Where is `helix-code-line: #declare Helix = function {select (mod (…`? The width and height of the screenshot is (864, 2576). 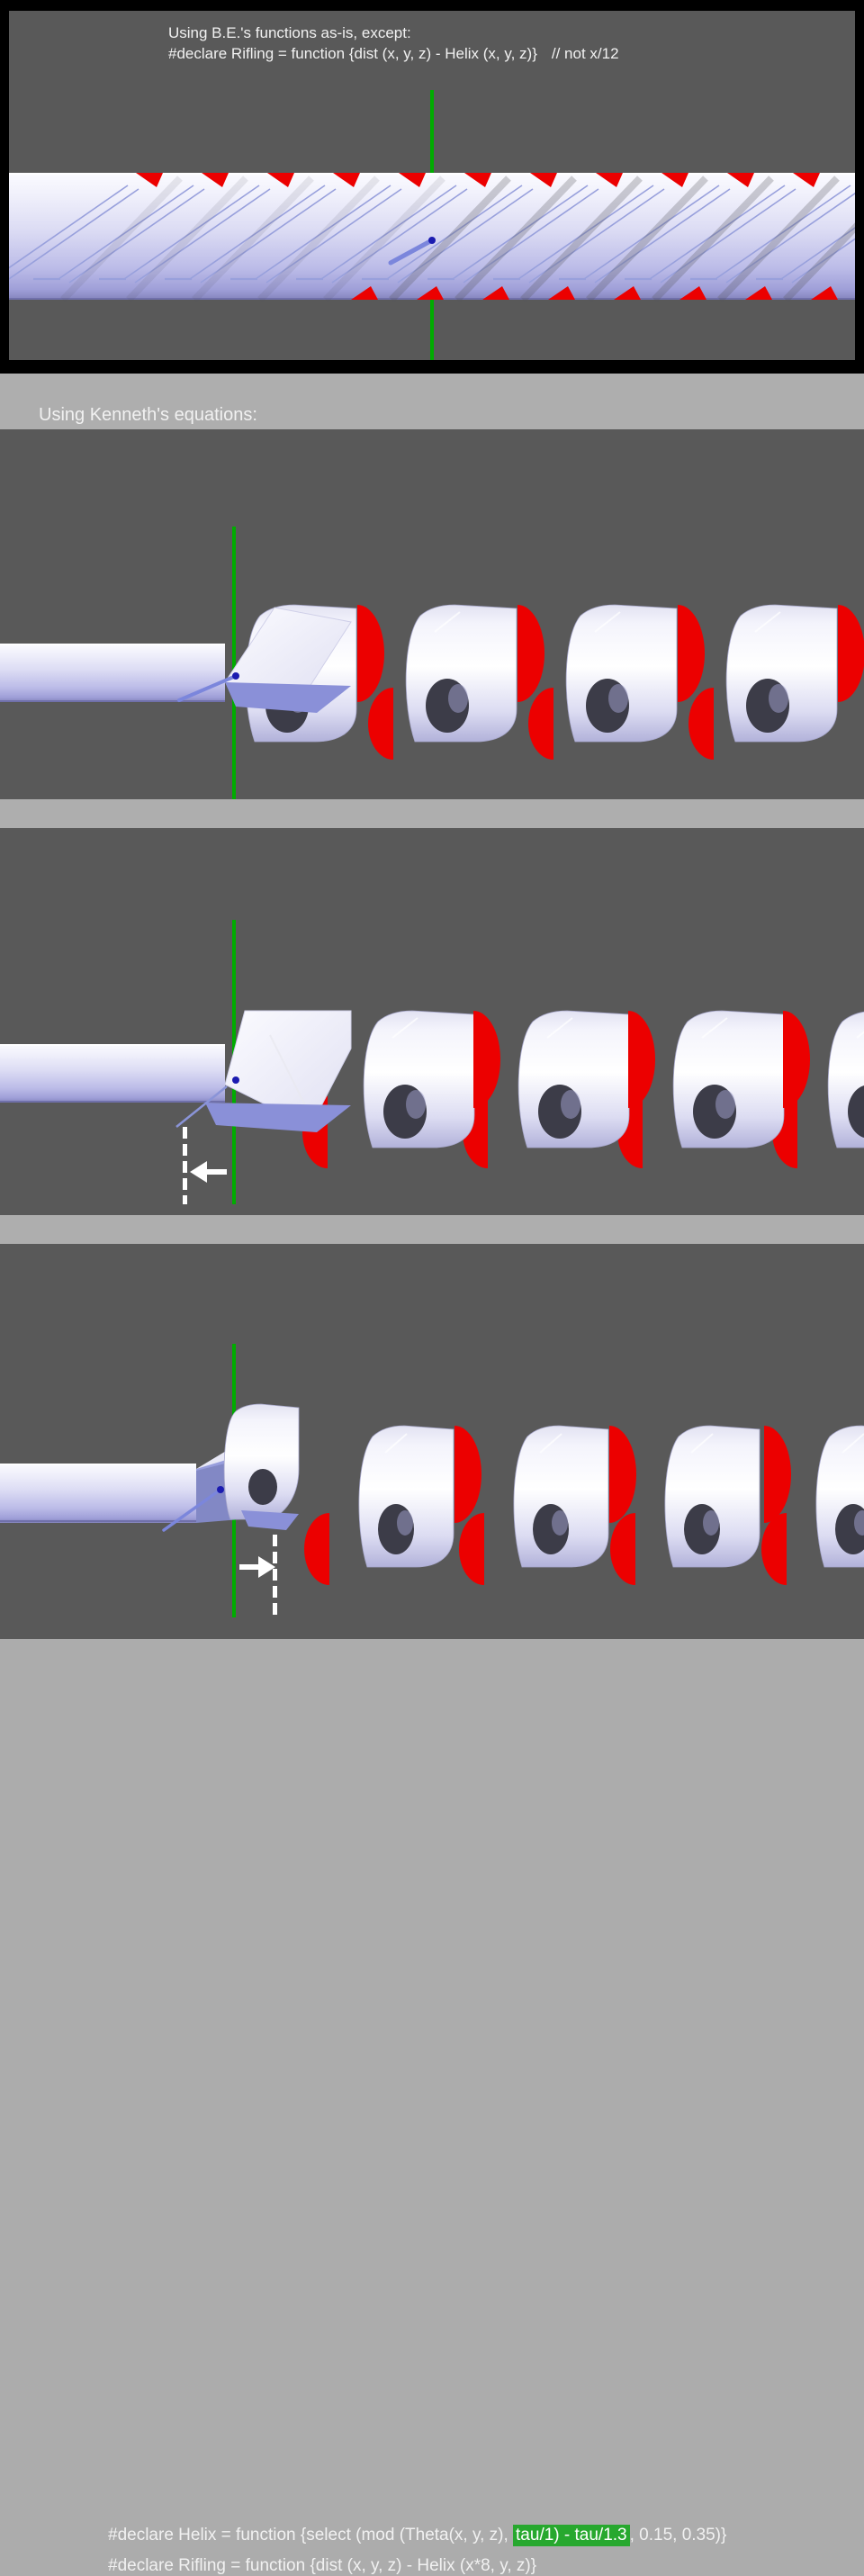 helix-code-line: #declare Helix = function {select (mod (… is located at coordinates (418, 2535).